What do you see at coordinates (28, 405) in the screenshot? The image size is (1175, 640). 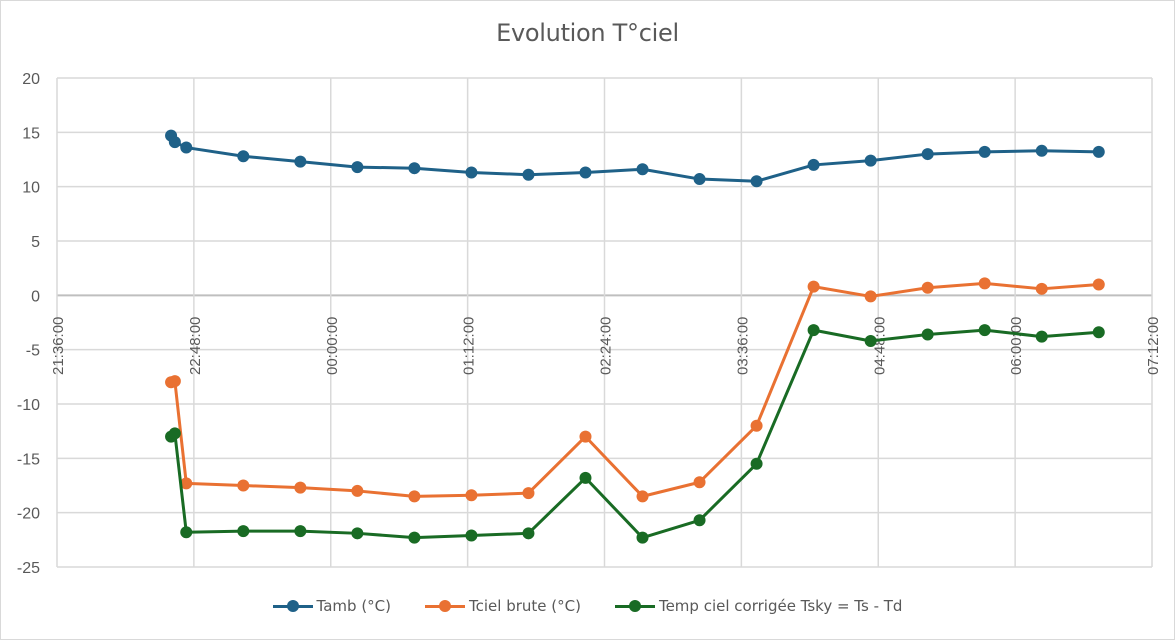 I see `y-tick-label: -10` at bounding box center [28, 405].